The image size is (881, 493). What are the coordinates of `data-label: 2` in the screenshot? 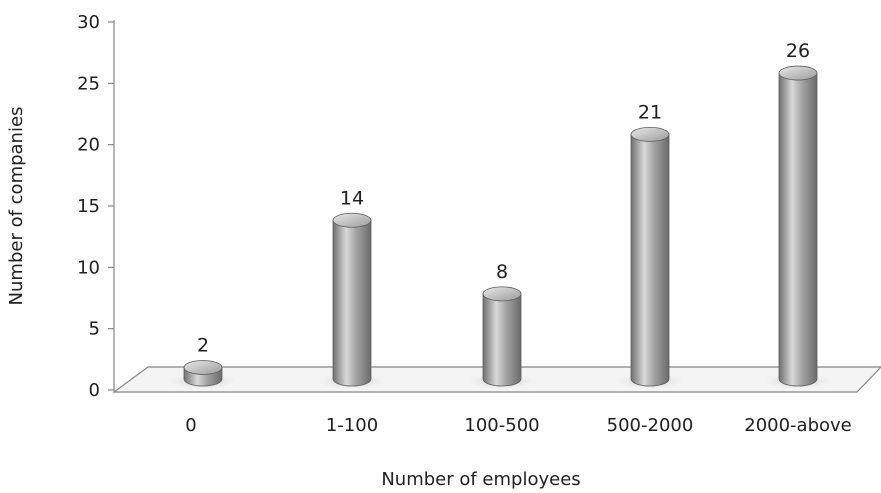 It's located at (203, 345).